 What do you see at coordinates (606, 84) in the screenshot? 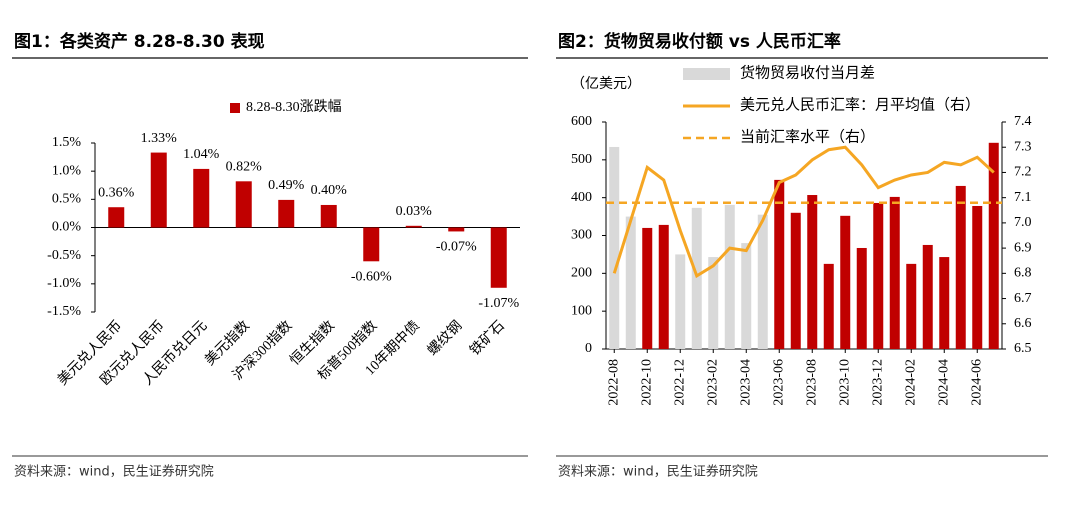
I see `y-axis-unit: （亿美元）` at bounding box center [606, 84].